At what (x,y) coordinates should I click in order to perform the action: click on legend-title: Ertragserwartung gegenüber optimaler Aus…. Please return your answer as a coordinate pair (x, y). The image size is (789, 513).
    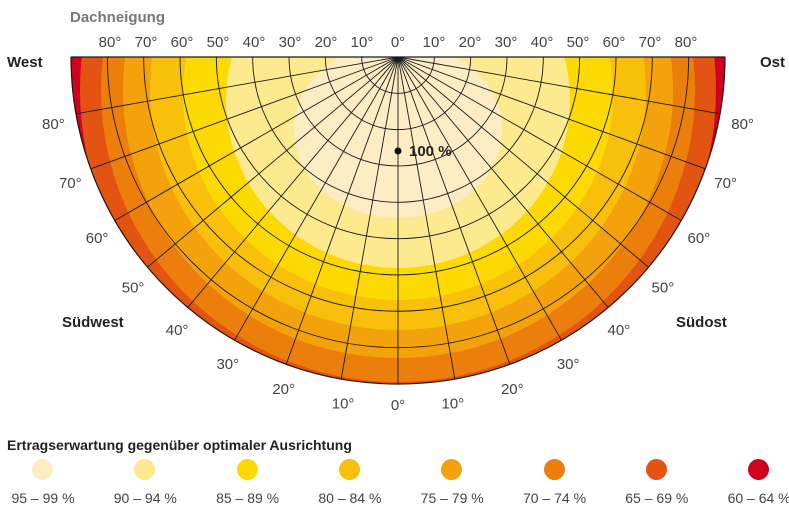
    Looking at the image, I should click on (179, 445).